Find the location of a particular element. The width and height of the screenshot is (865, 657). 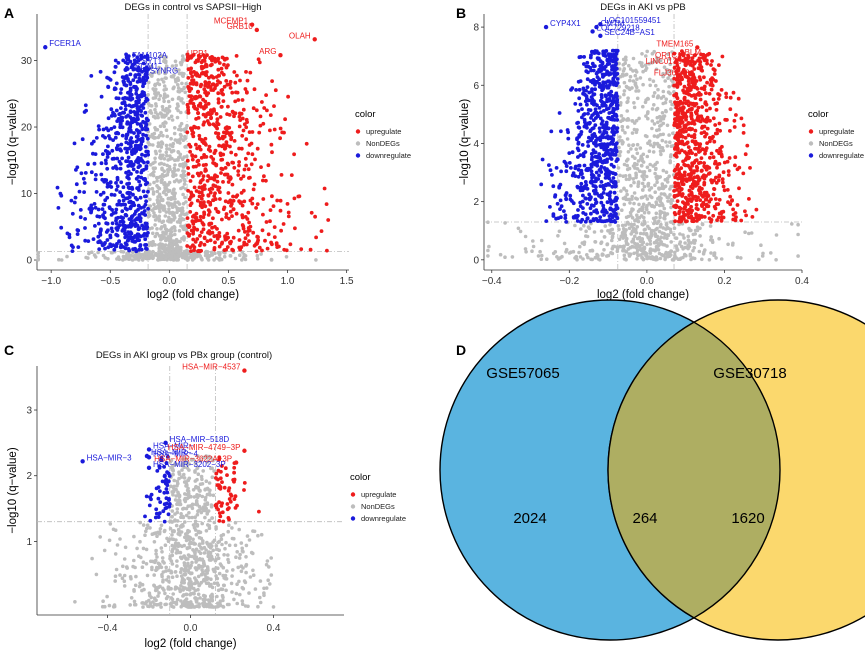

legend-entry: upregulate is located at coordinates (836, 131).